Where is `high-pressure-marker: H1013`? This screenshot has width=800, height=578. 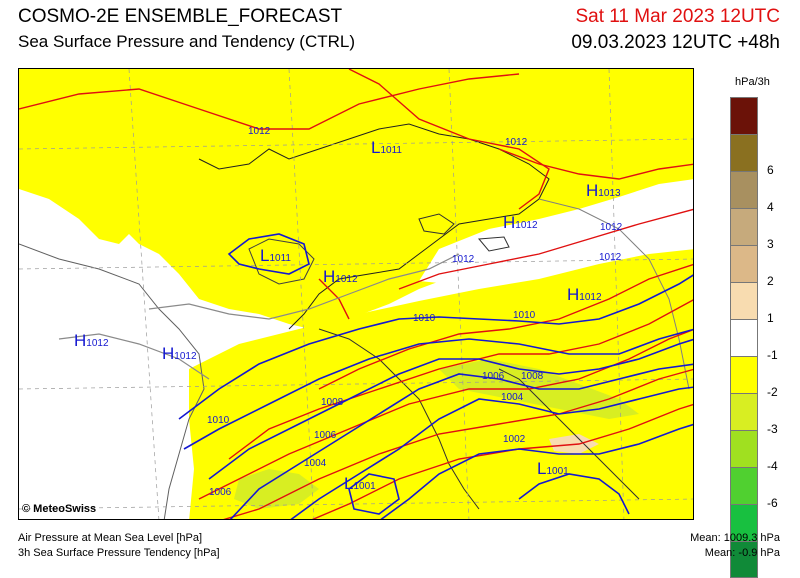 high-pressure-marker: H1013 is located at coordinates (603, 190).